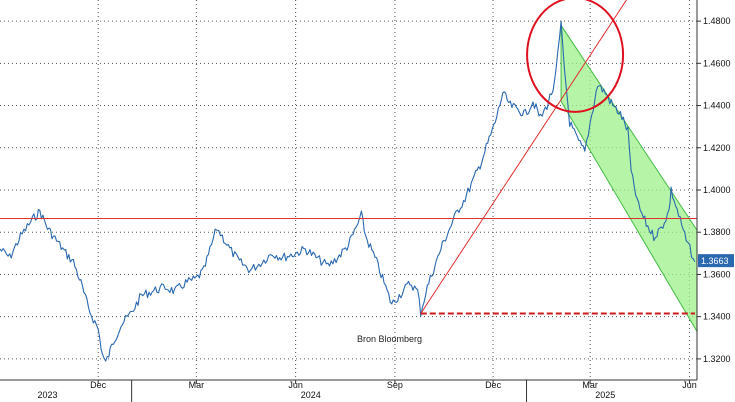  What do you see at coordinates (717, 274) in the screenshot?
I see `y-tick-label: 1.3600` at bounding box center [717, 274].